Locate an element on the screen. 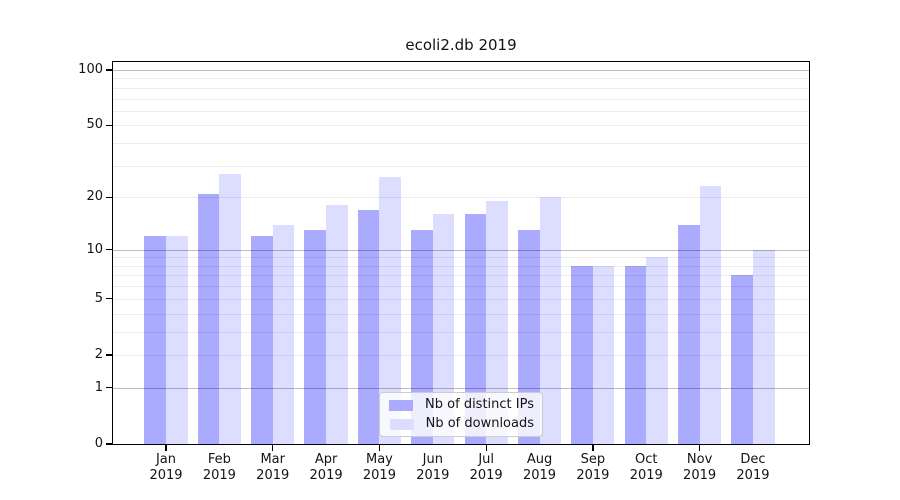 The image size is (900, 500). x-tick-label: Feb 2019 is located at coordinates (219, 467).